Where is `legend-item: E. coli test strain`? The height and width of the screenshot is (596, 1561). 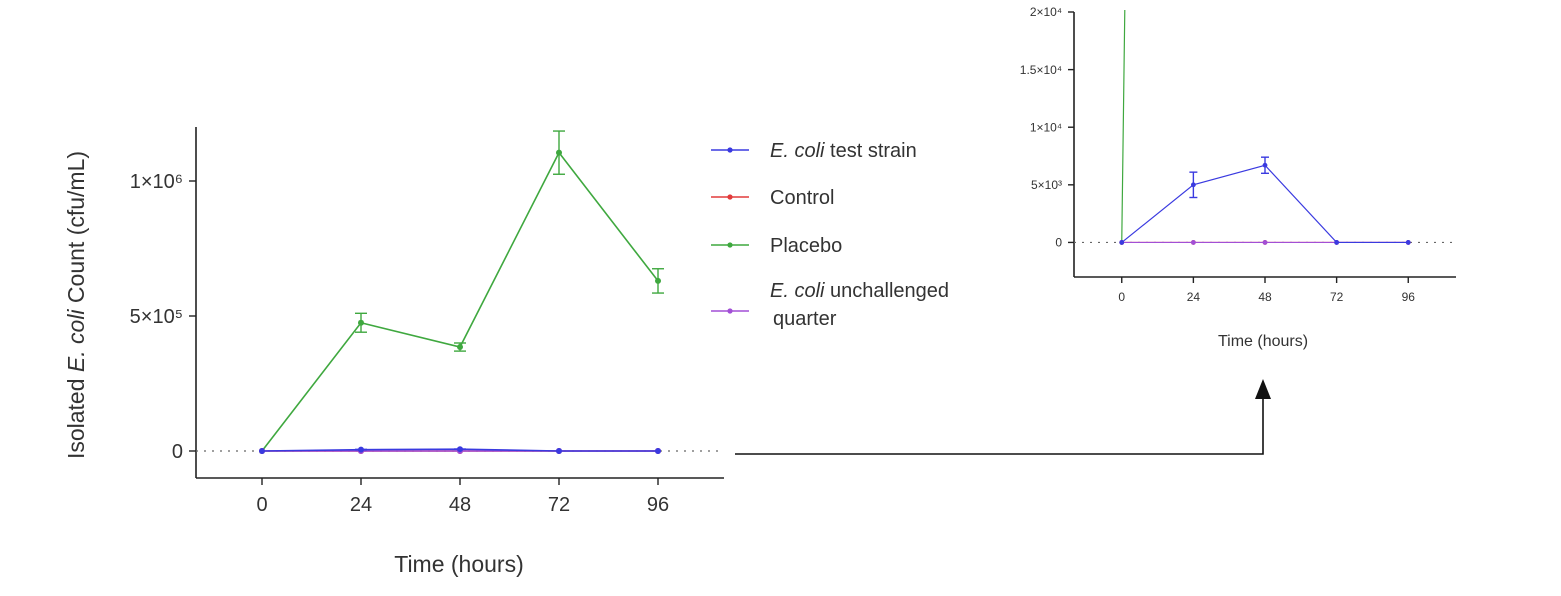 legend-item: E. coli test strain is located at coordinates (814, 151).